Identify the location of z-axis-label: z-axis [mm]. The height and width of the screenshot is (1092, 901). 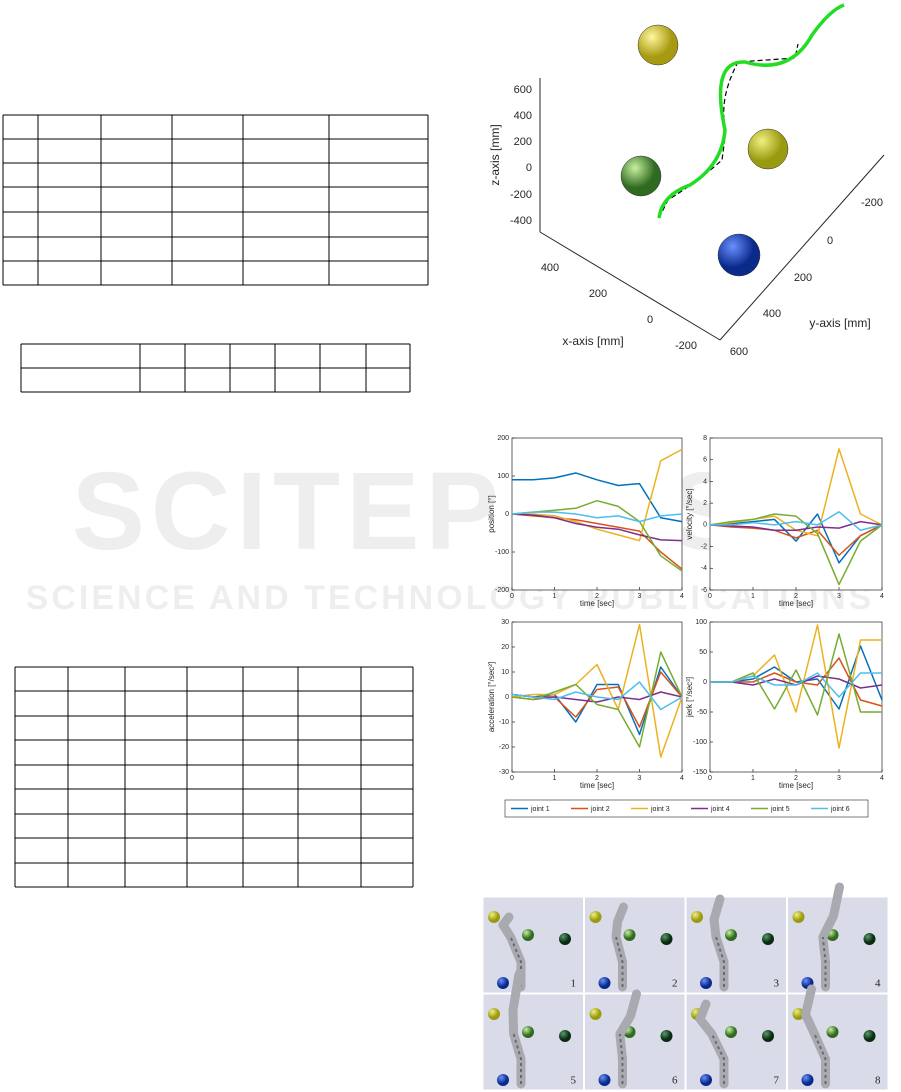
(495, 154).